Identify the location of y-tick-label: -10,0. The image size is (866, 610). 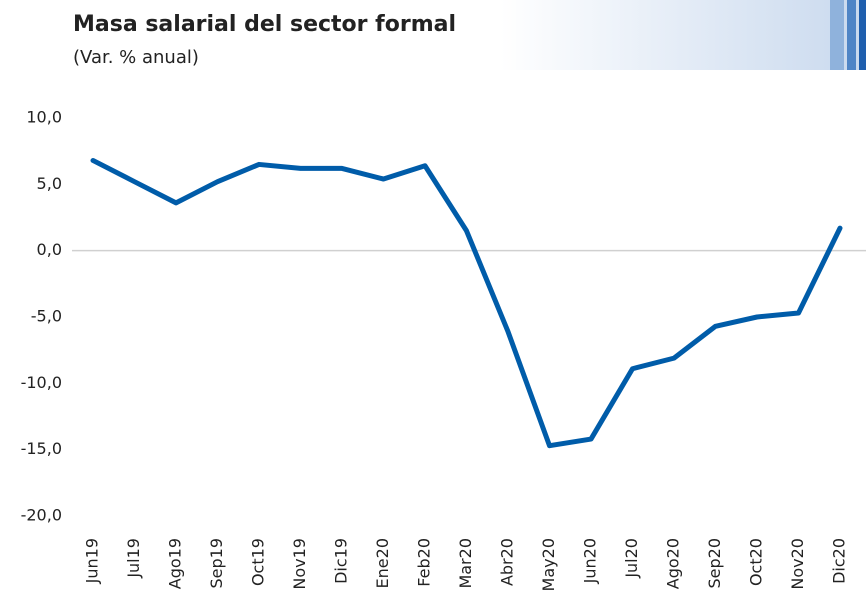
(41, 382).